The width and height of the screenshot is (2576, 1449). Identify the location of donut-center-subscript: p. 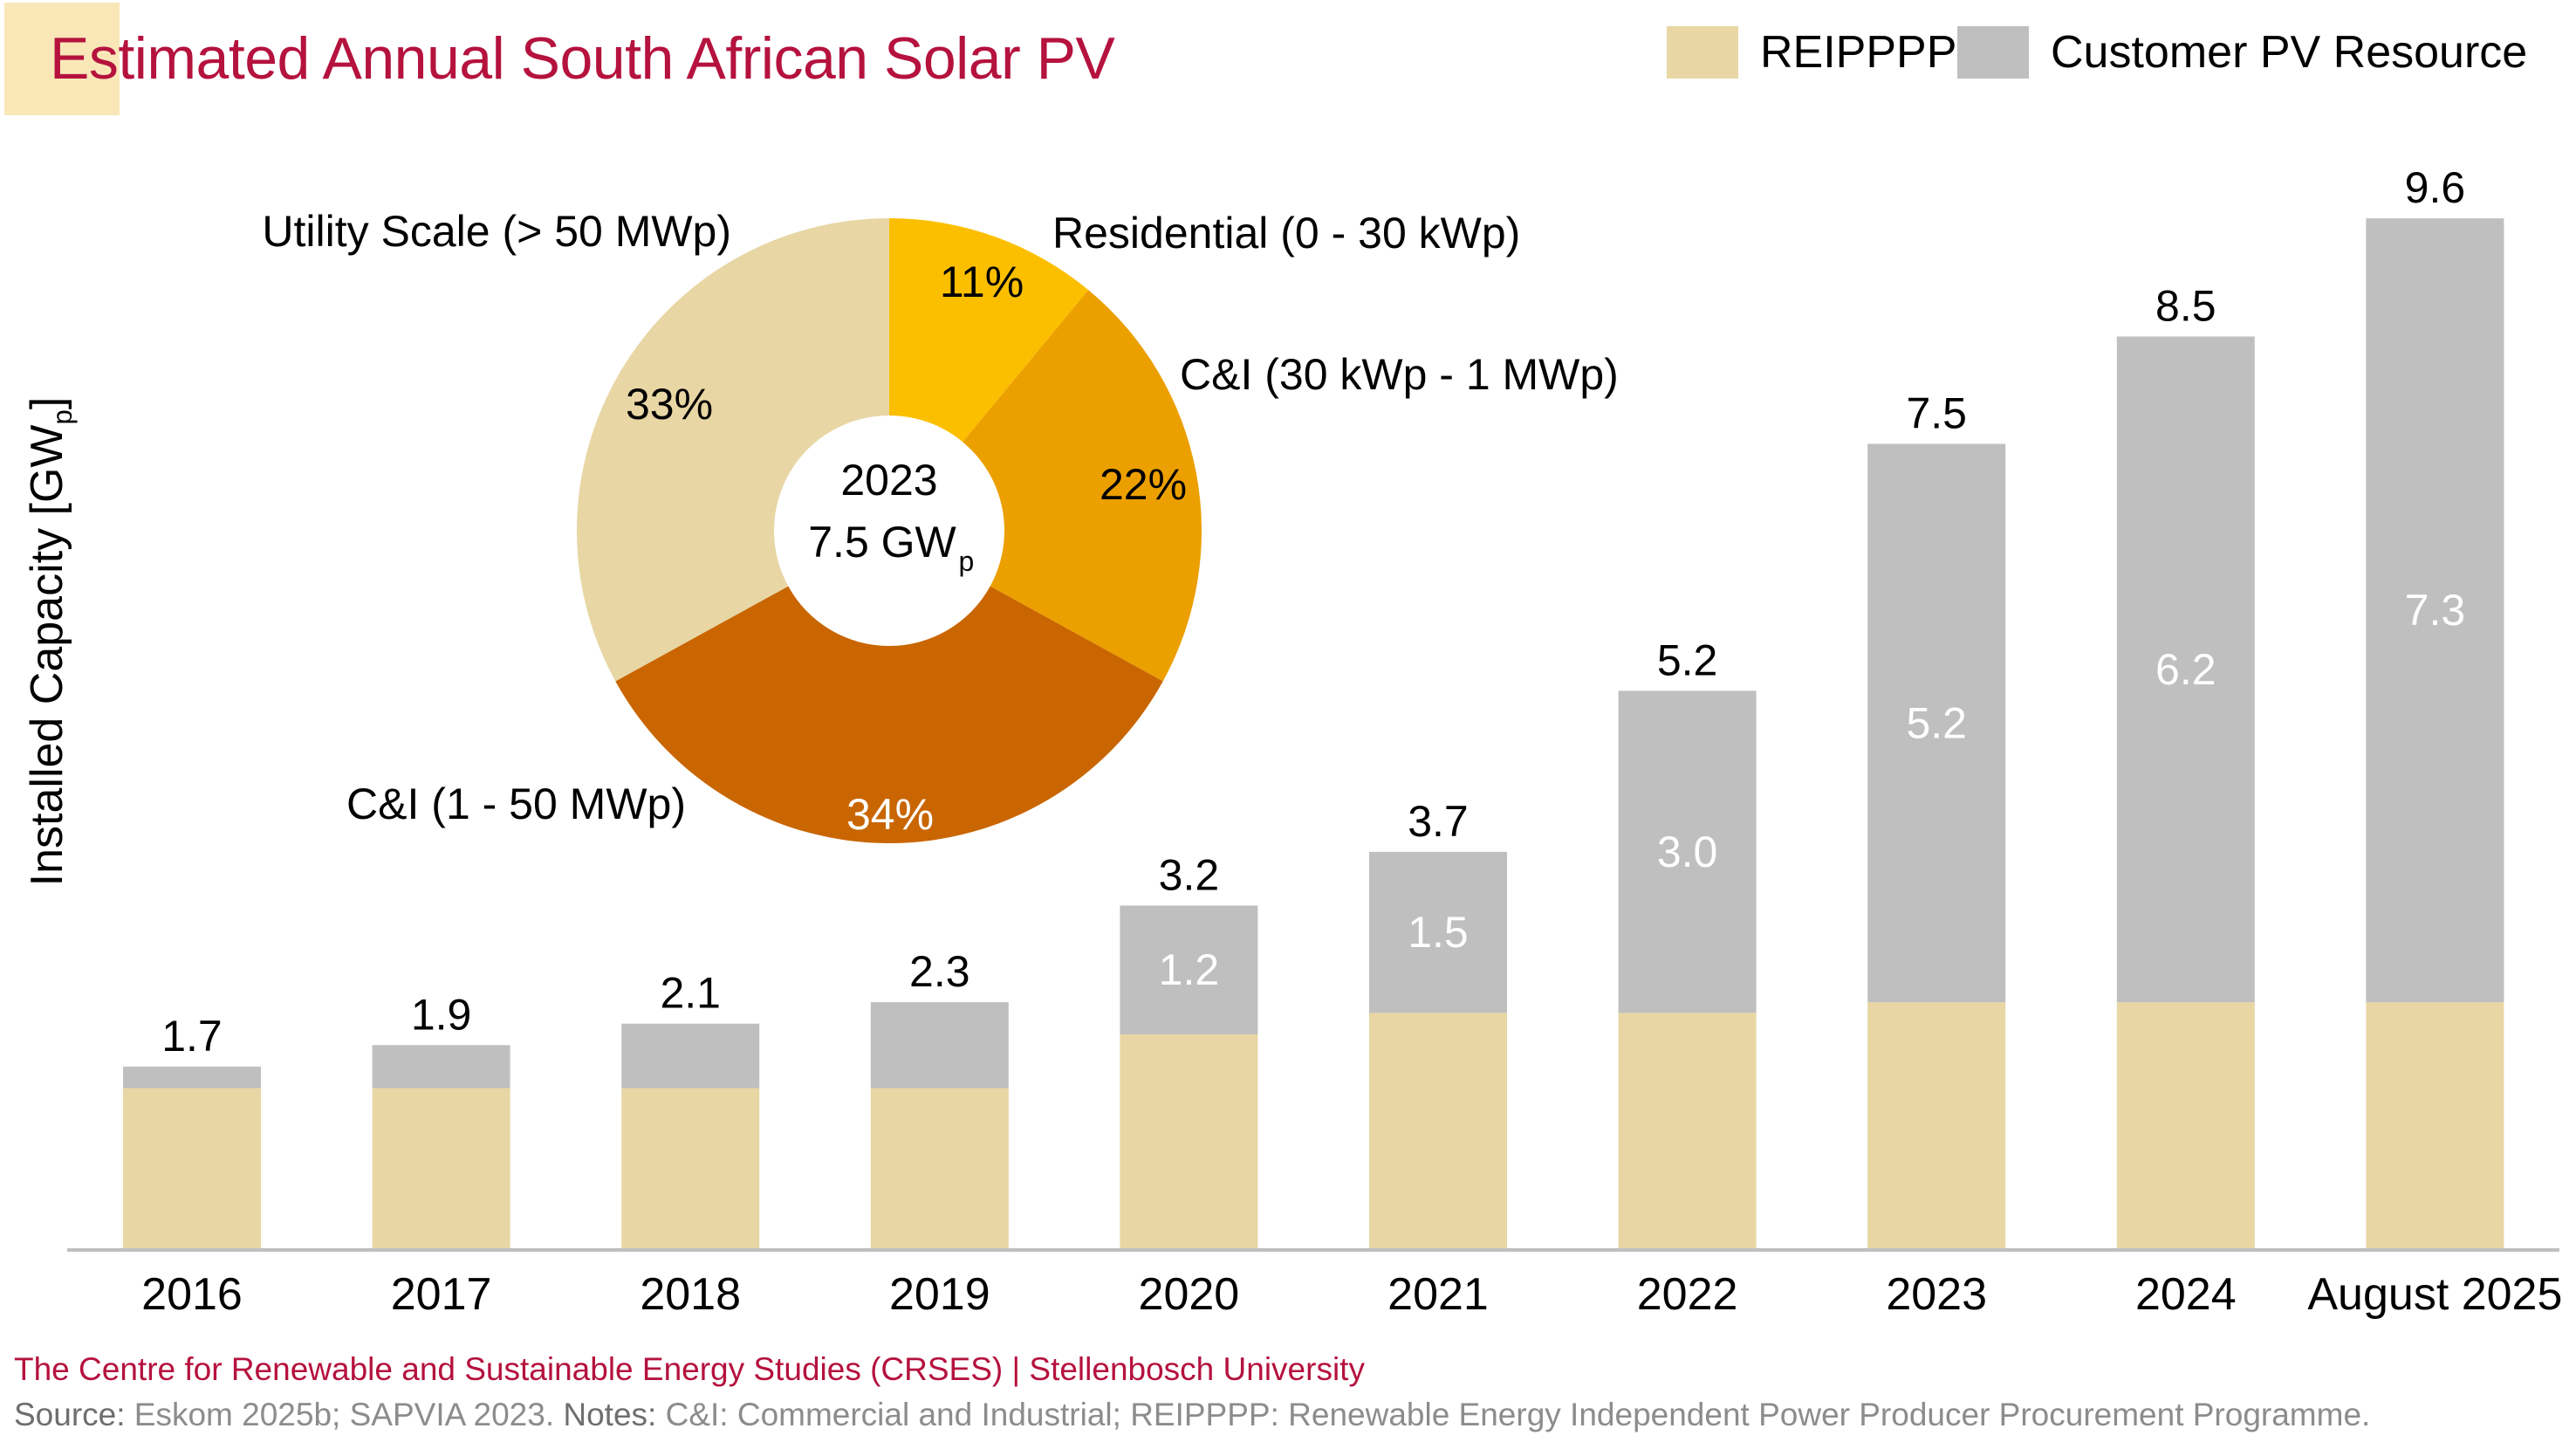
(967, 561).